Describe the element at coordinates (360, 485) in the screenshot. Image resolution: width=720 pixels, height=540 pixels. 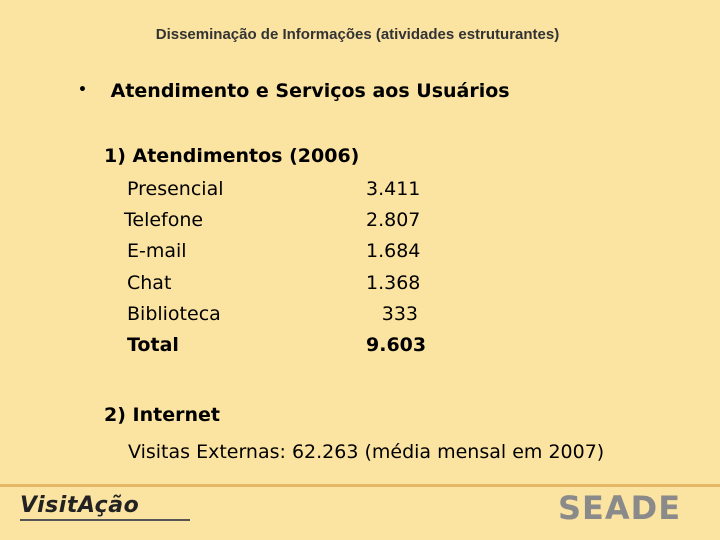
I see `footer-divider` at that location.